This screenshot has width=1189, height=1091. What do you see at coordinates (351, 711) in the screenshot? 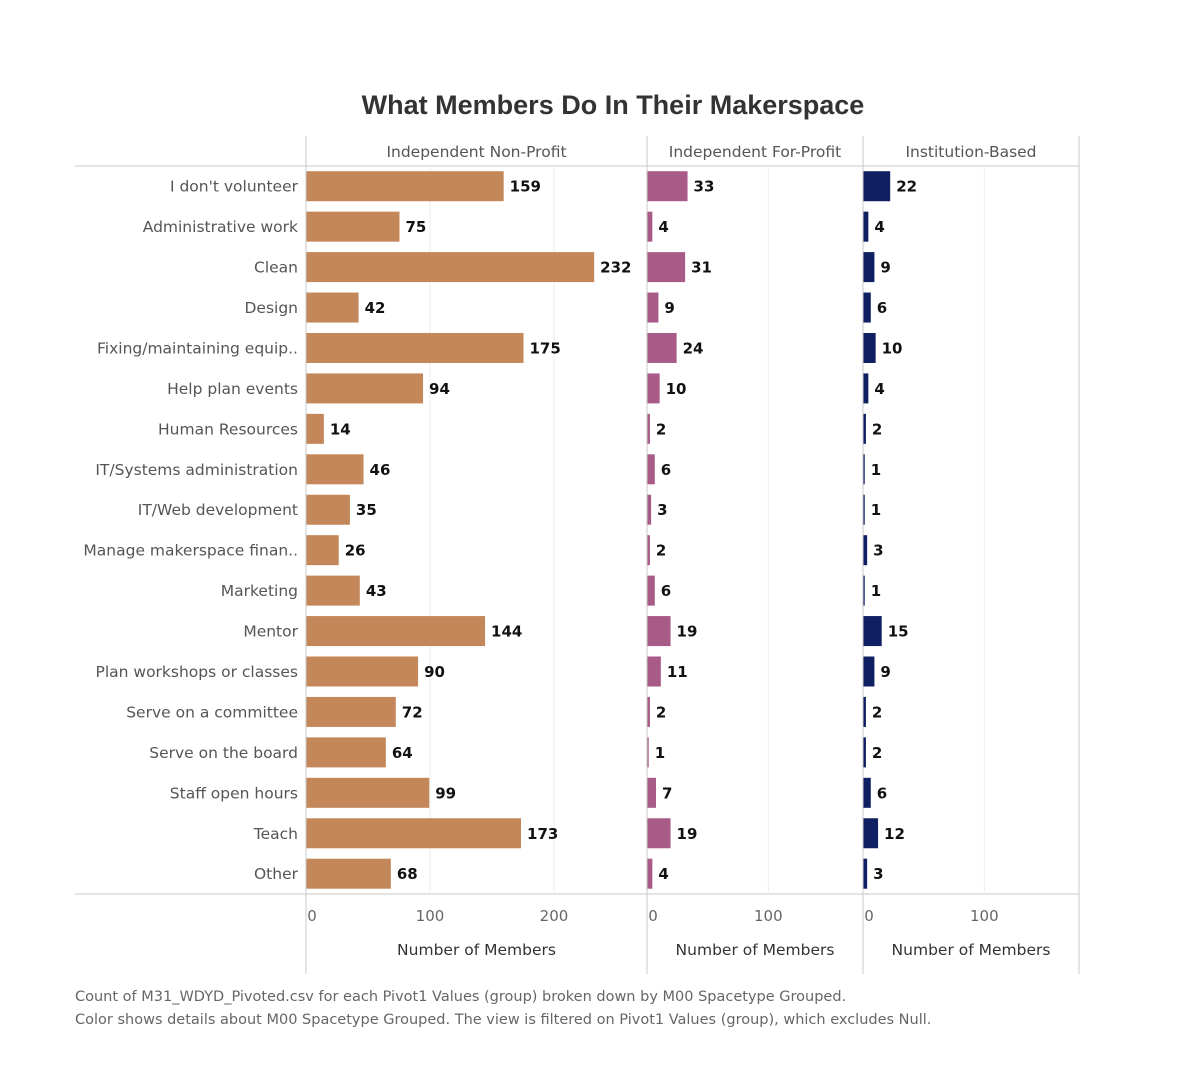
I see `bar-serve-on-a-committee` at bounding box center [351, 711].